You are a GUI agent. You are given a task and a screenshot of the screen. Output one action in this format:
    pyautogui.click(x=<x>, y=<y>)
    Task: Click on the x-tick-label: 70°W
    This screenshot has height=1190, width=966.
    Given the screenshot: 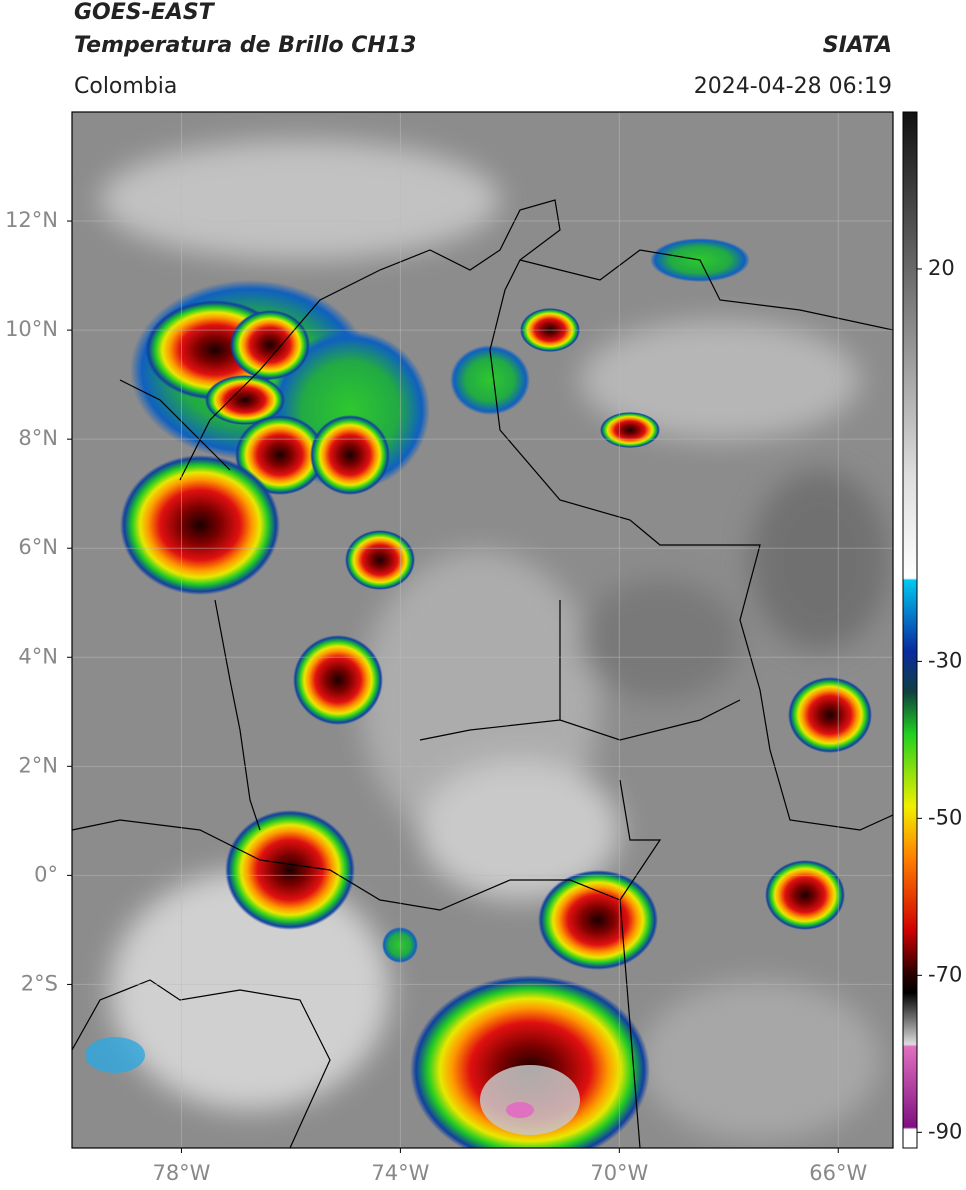 What is the action you would take?
    pyautogui.click(x=619, y=1173)
    